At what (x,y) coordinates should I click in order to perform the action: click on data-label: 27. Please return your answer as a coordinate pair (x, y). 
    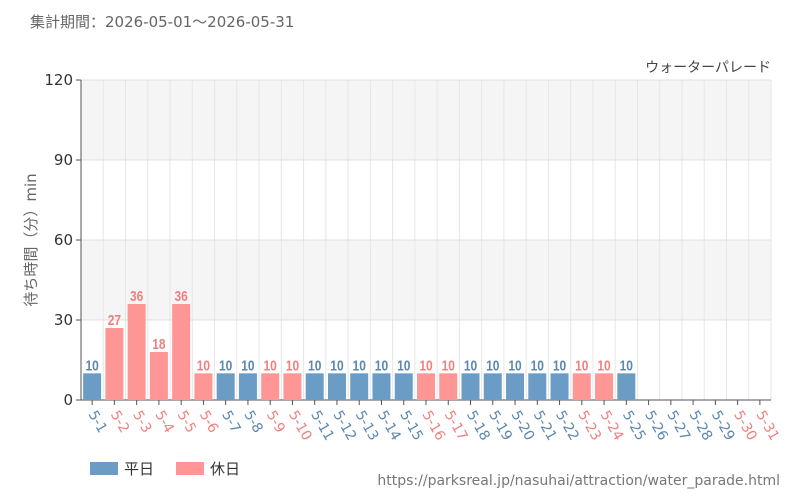
    Looking at the image, I should click on (114, 320).